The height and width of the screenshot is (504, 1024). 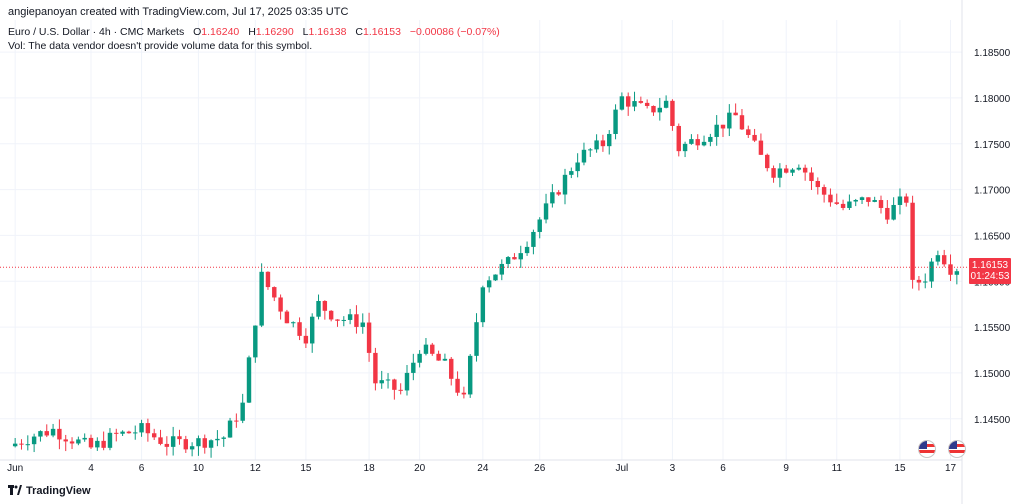 I want to click on x-tick-label: 10, so click(x=199, y=468).